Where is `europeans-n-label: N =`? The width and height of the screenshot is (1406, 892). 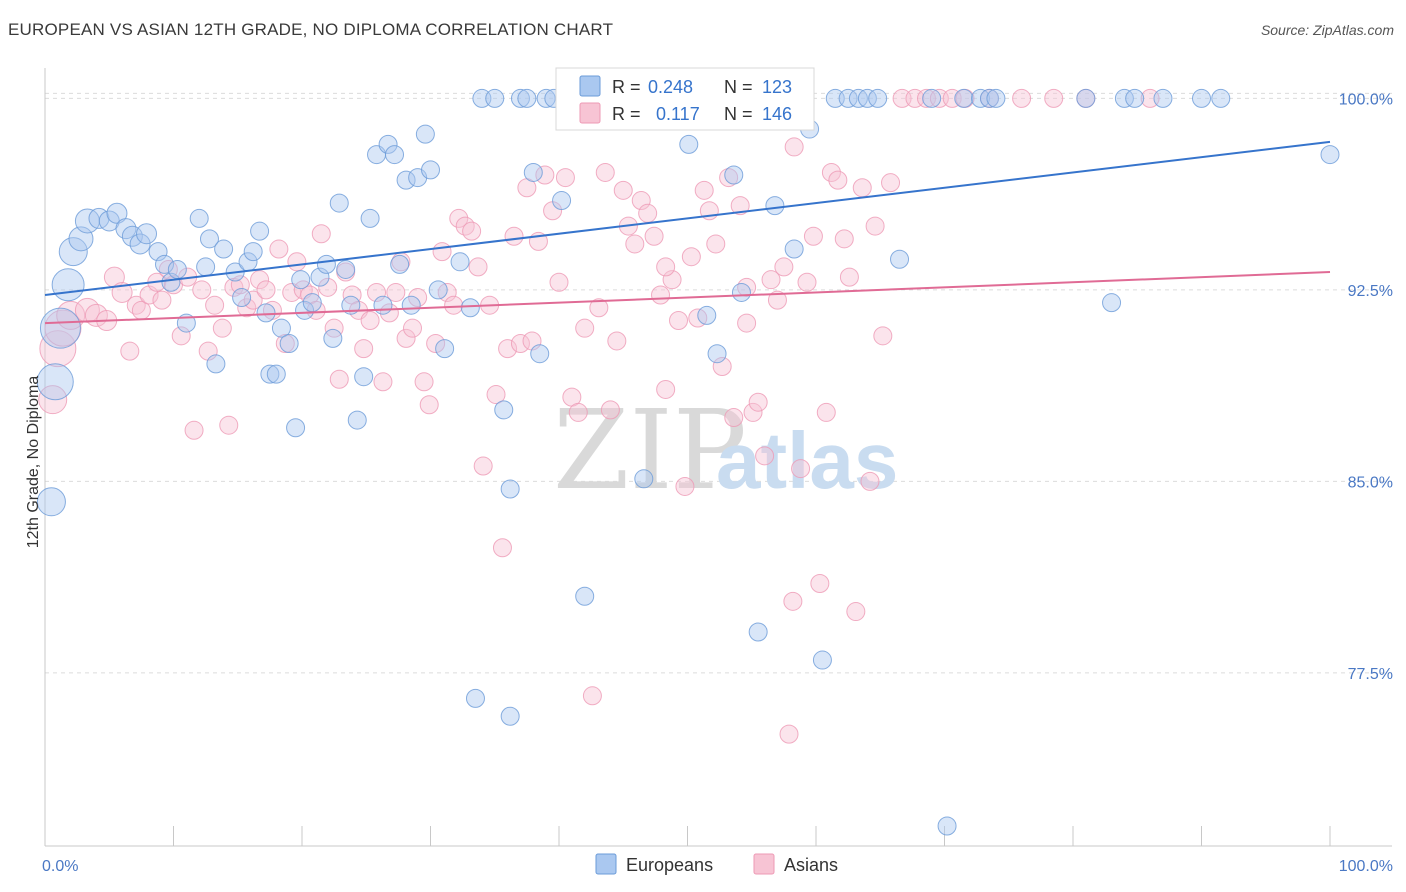
europeans-n-label: N = is located at coordinates (738, 87).